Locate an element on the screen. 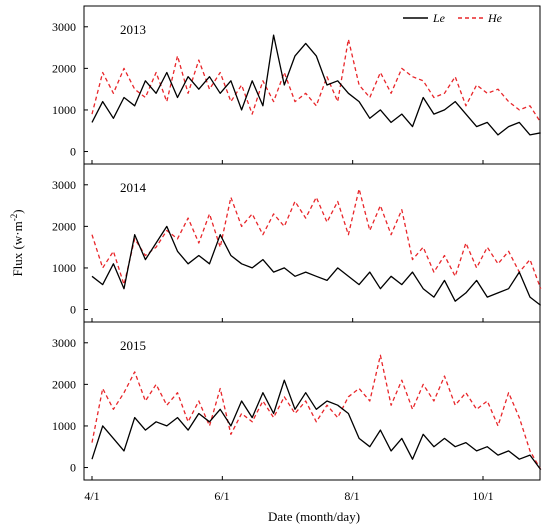  x-tick-label: 10/1 is located at coordinates (482, 496).